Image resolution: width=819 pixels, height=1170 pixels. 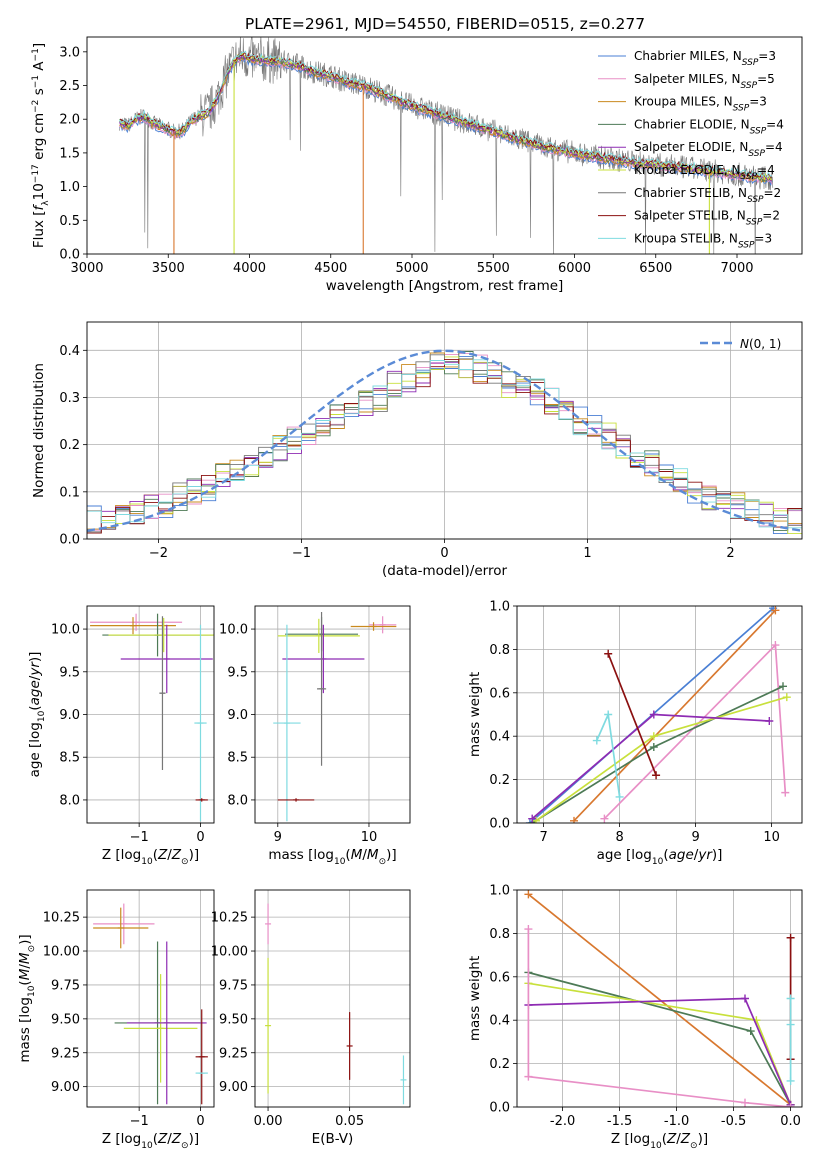 I want to click on weight-lines, so click(x=659, y=998).